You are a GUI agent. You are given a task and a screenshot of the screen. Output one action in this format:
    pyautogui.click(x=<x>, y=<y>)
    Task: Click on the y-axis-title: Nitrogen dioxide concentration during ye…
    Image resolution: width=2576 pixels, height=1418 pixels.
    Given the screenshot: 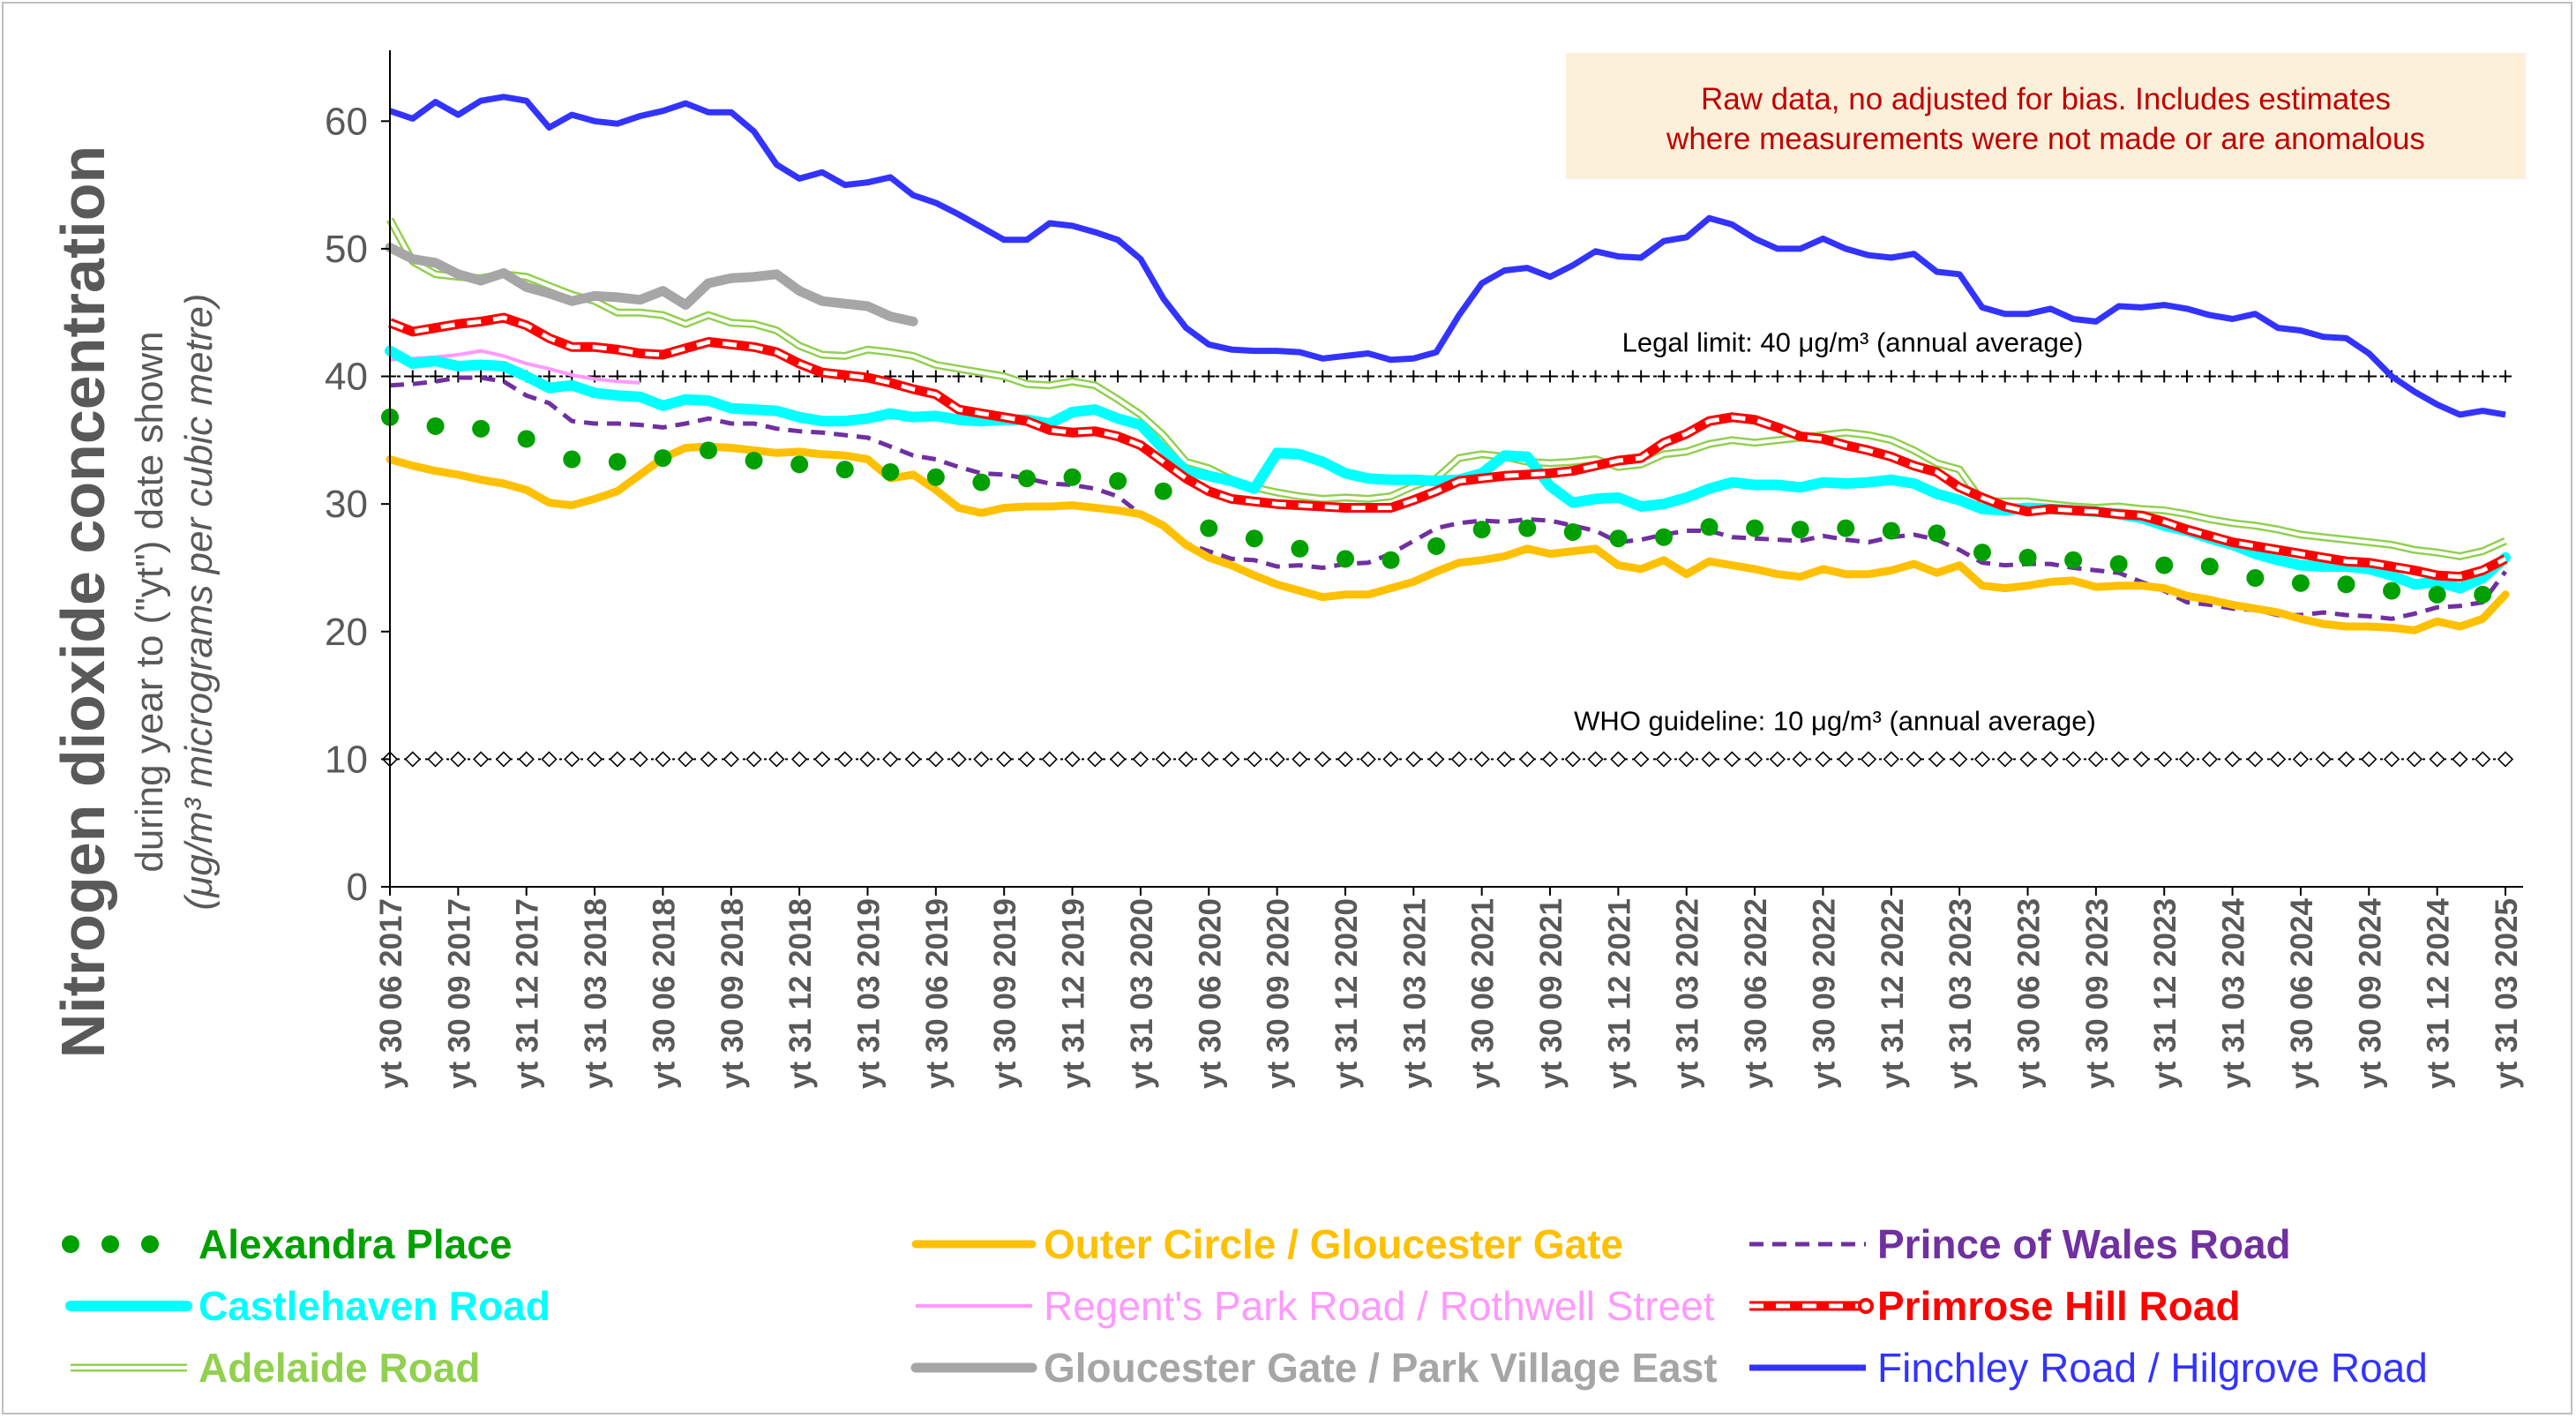 What is the action you would take?
    pyautogui.click(x=135, y=602)
    